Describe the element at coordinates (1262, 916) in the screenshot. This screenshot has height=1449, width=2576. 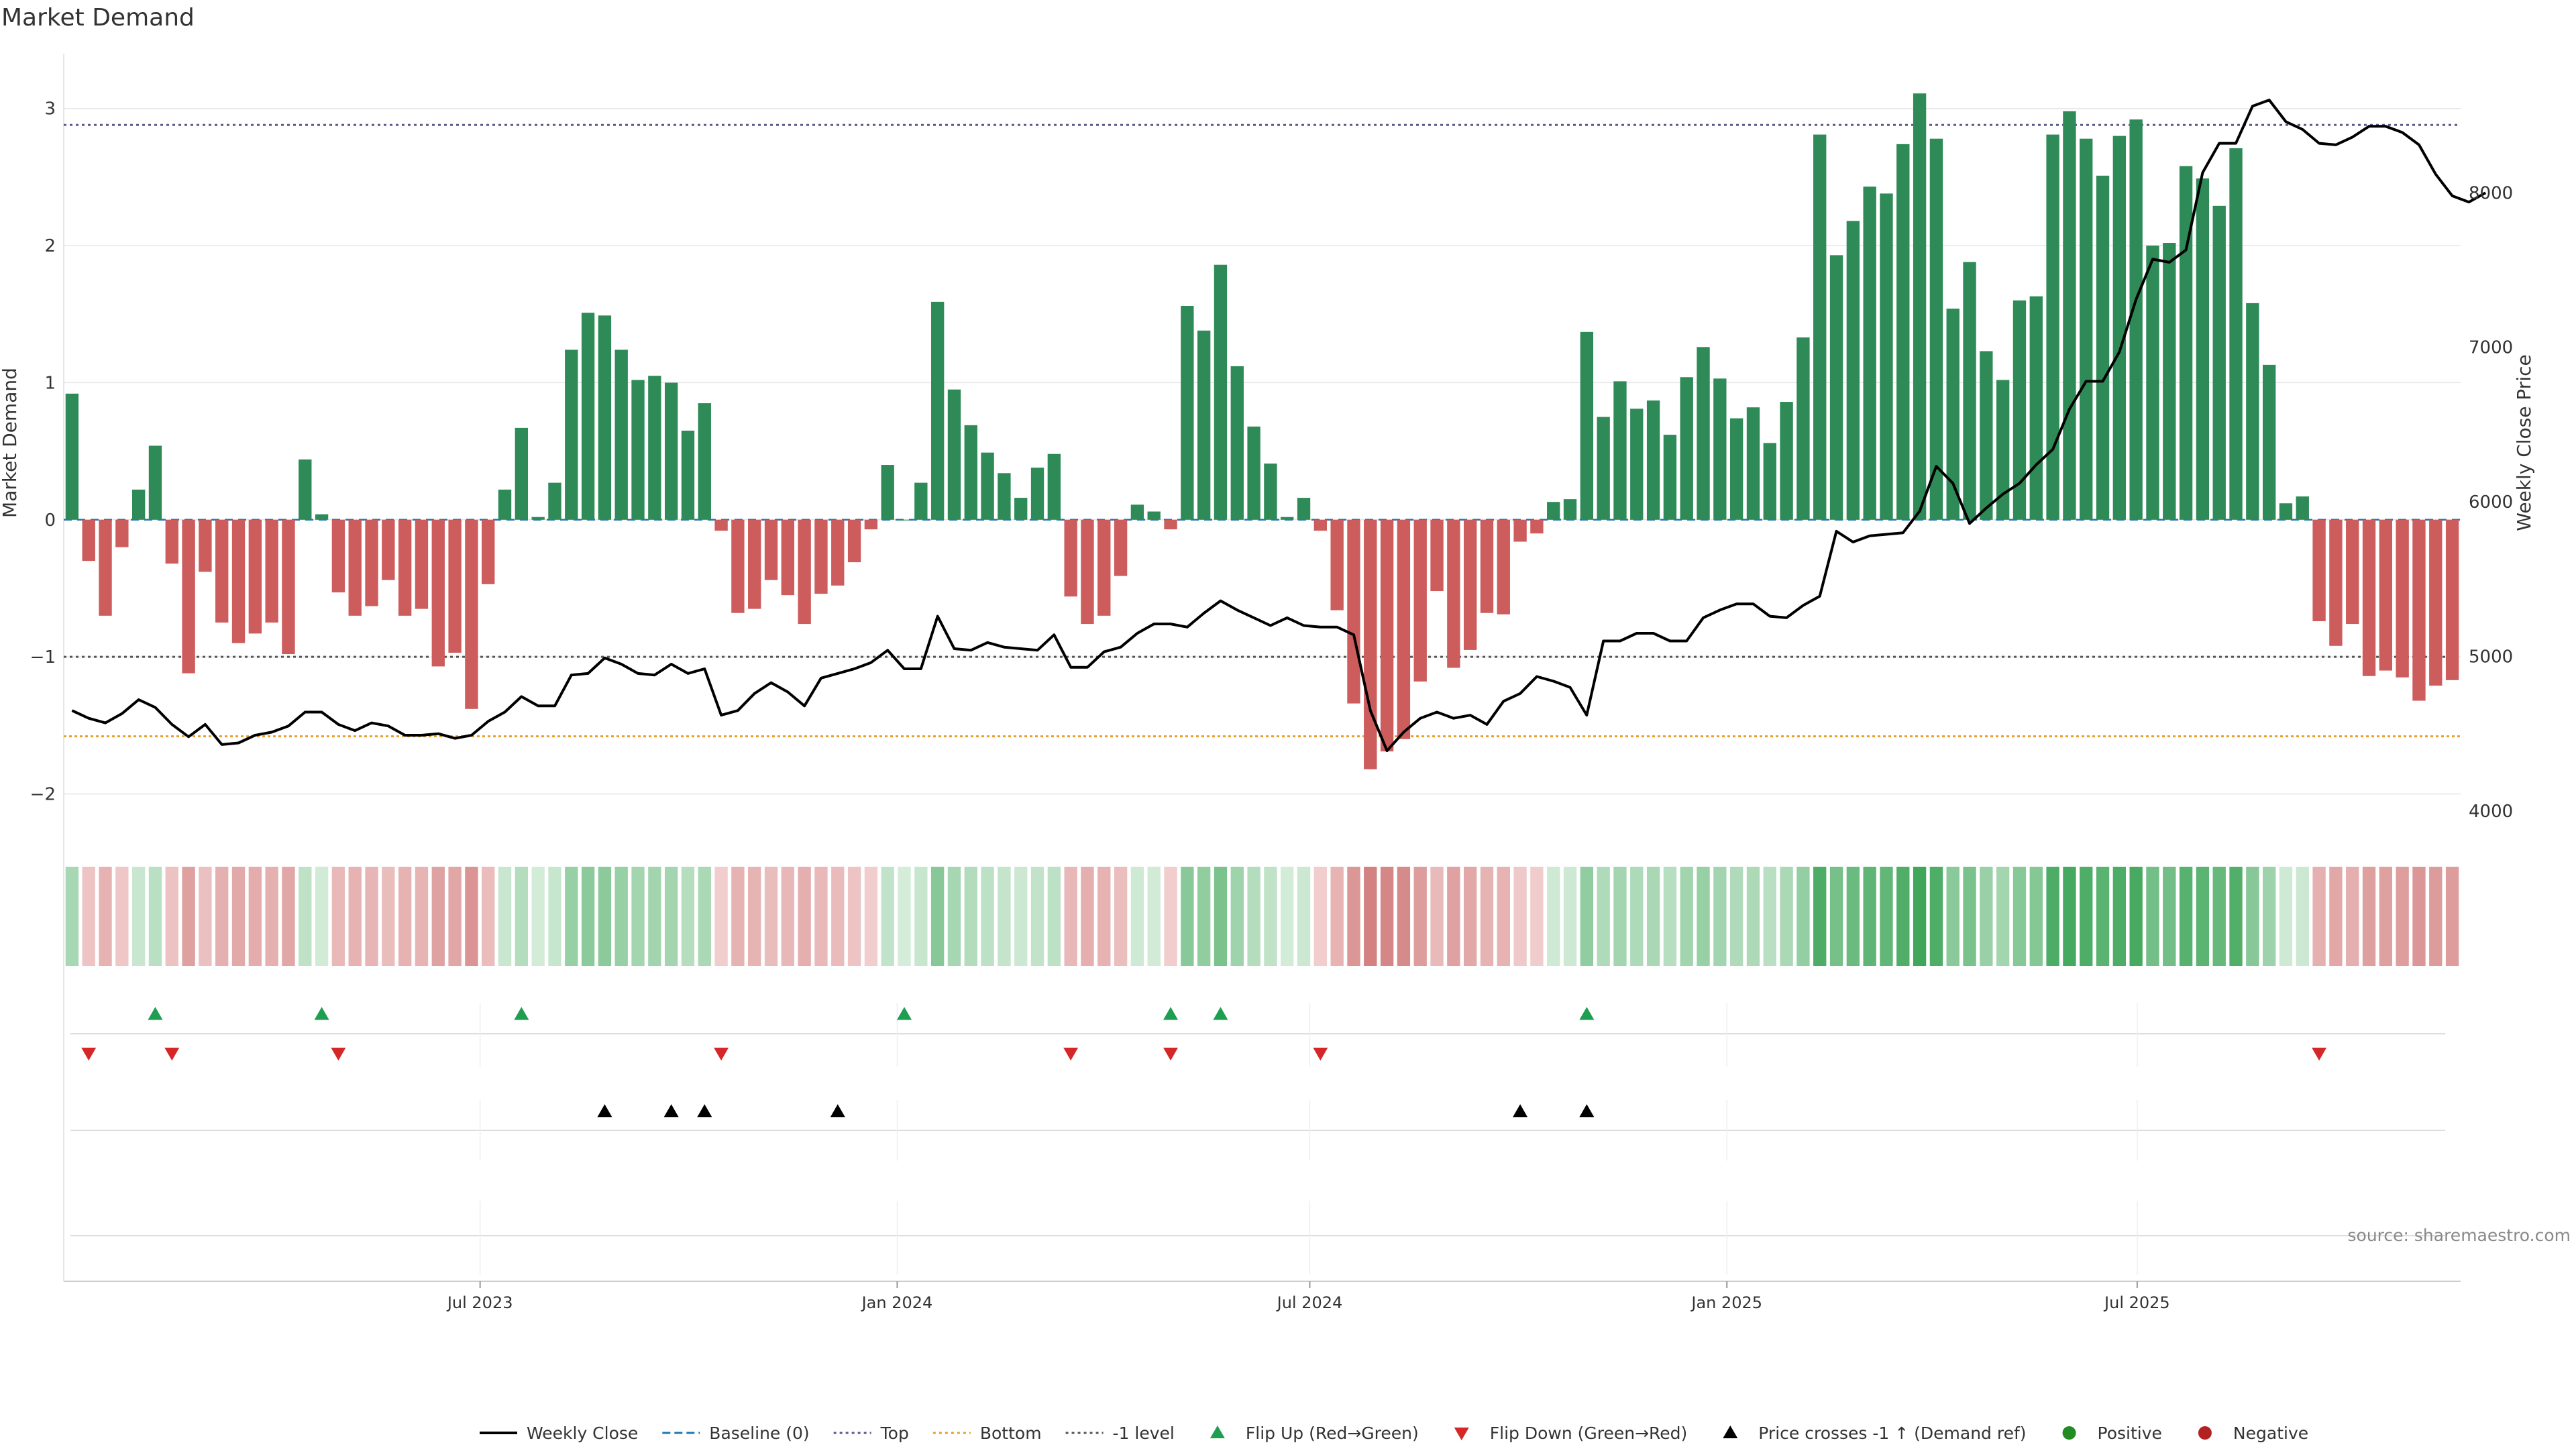
I see `demand-heat-strip` at that location.